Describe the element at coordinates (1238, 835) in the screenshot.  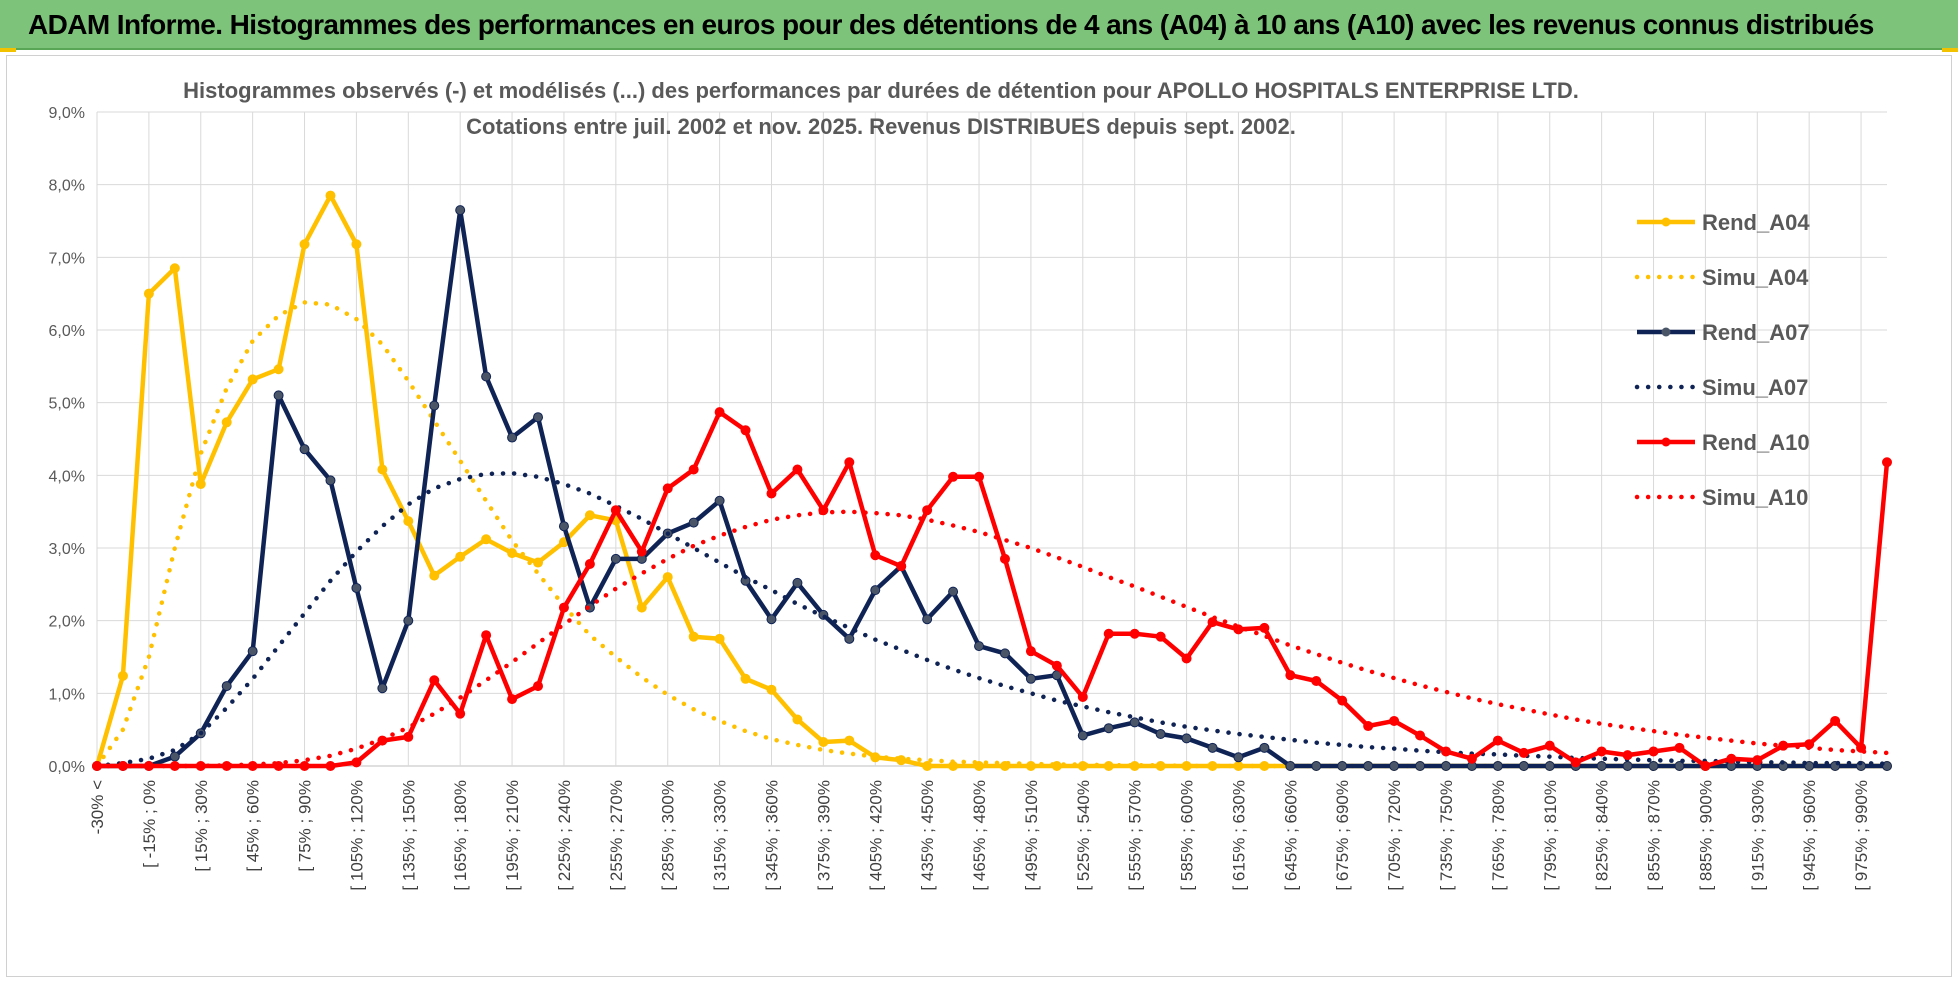
I see `x-tick-label: [ 615% ; 630%` at that location.